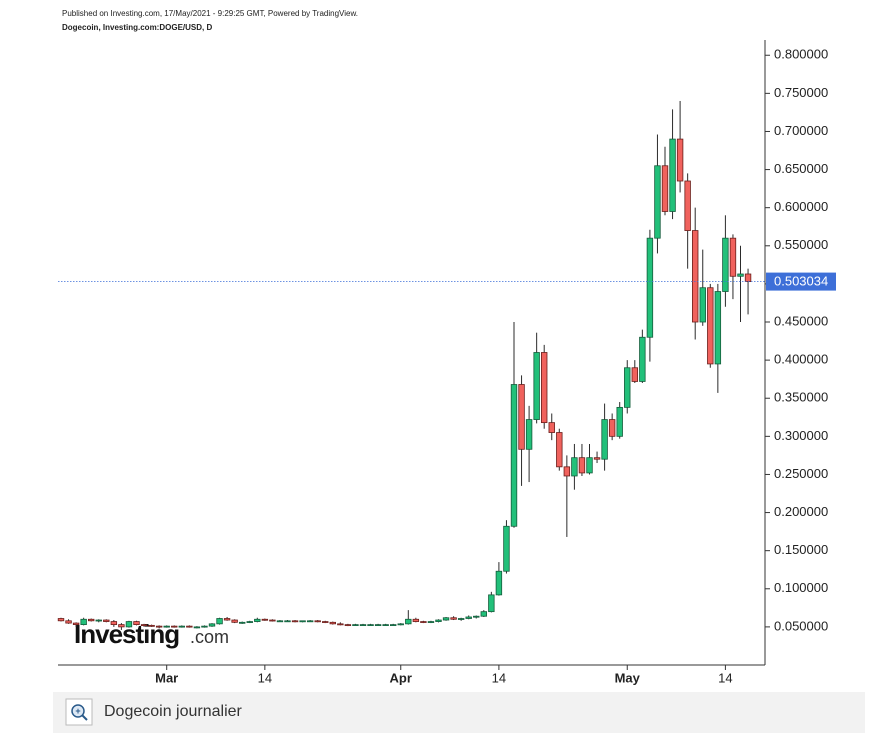 The image size is (875, 751). I want to click on symbol-label: Dogecoin, Investing.com:DOGE/USD, D, so click(137, 27).